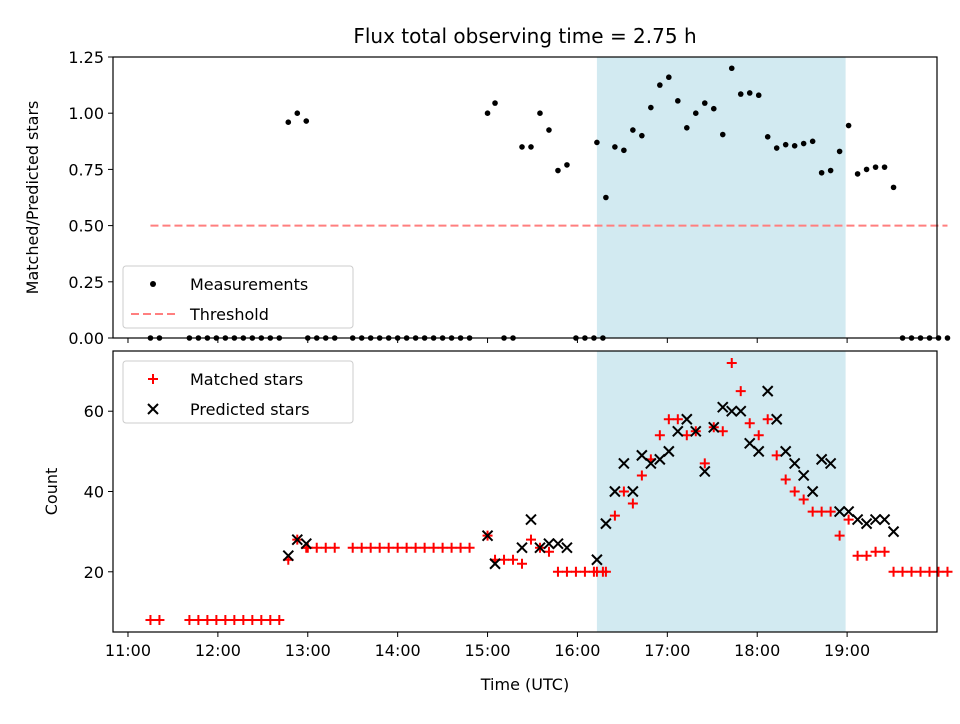 This screenshot has height=724, width=960. Describe the element at coordinates (86, 169) in the screenshot. I see `y-tick-label: 0.75` at that location.